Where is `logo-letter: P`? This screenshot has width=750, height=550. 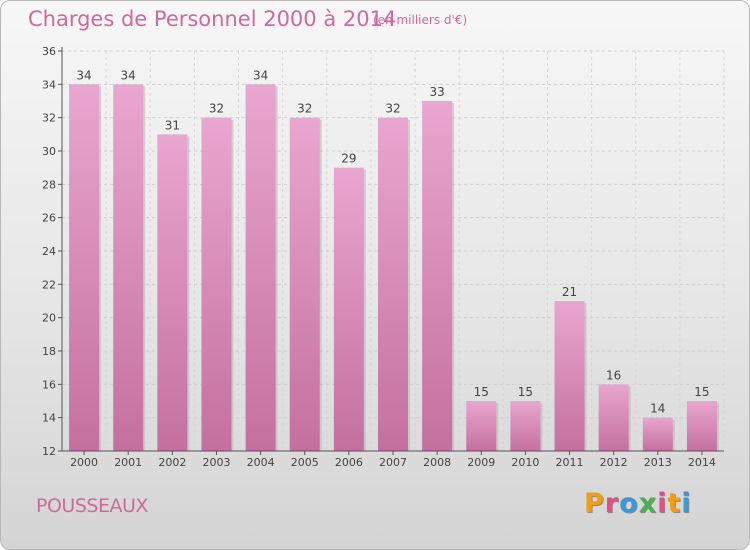
logo-letter: P is located at coordinates (594, 503).